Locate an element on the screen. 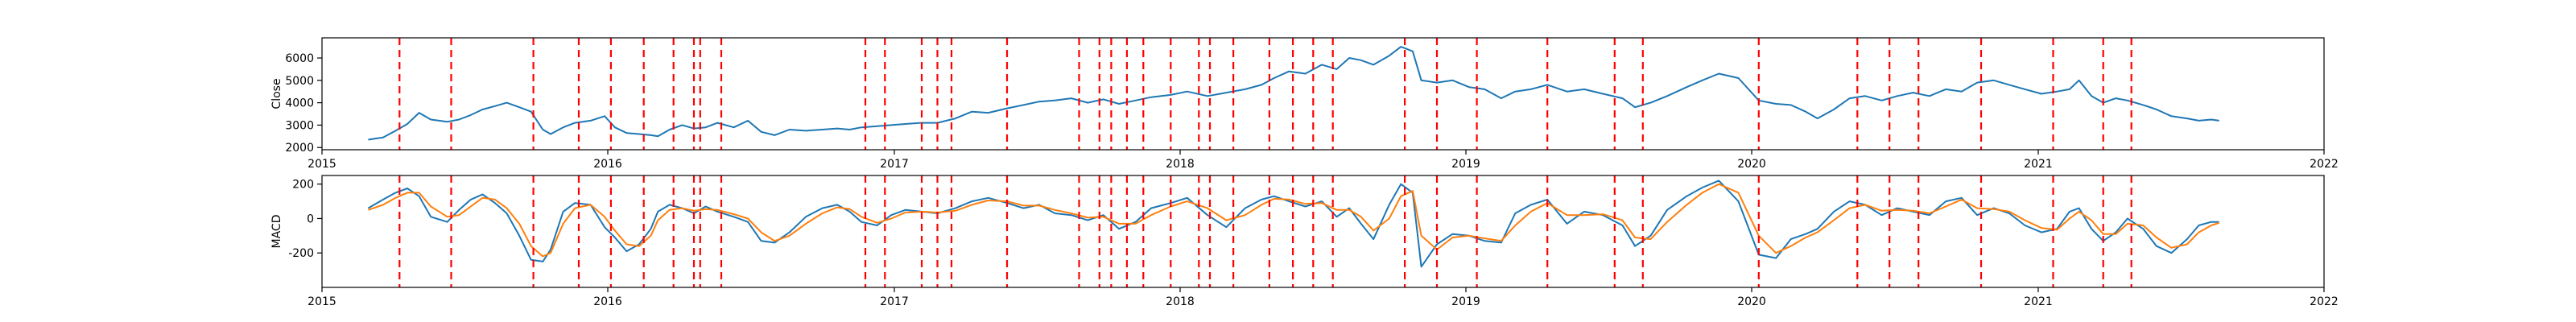  y-tick-label: 2000 is located at coordinates (299, 148).